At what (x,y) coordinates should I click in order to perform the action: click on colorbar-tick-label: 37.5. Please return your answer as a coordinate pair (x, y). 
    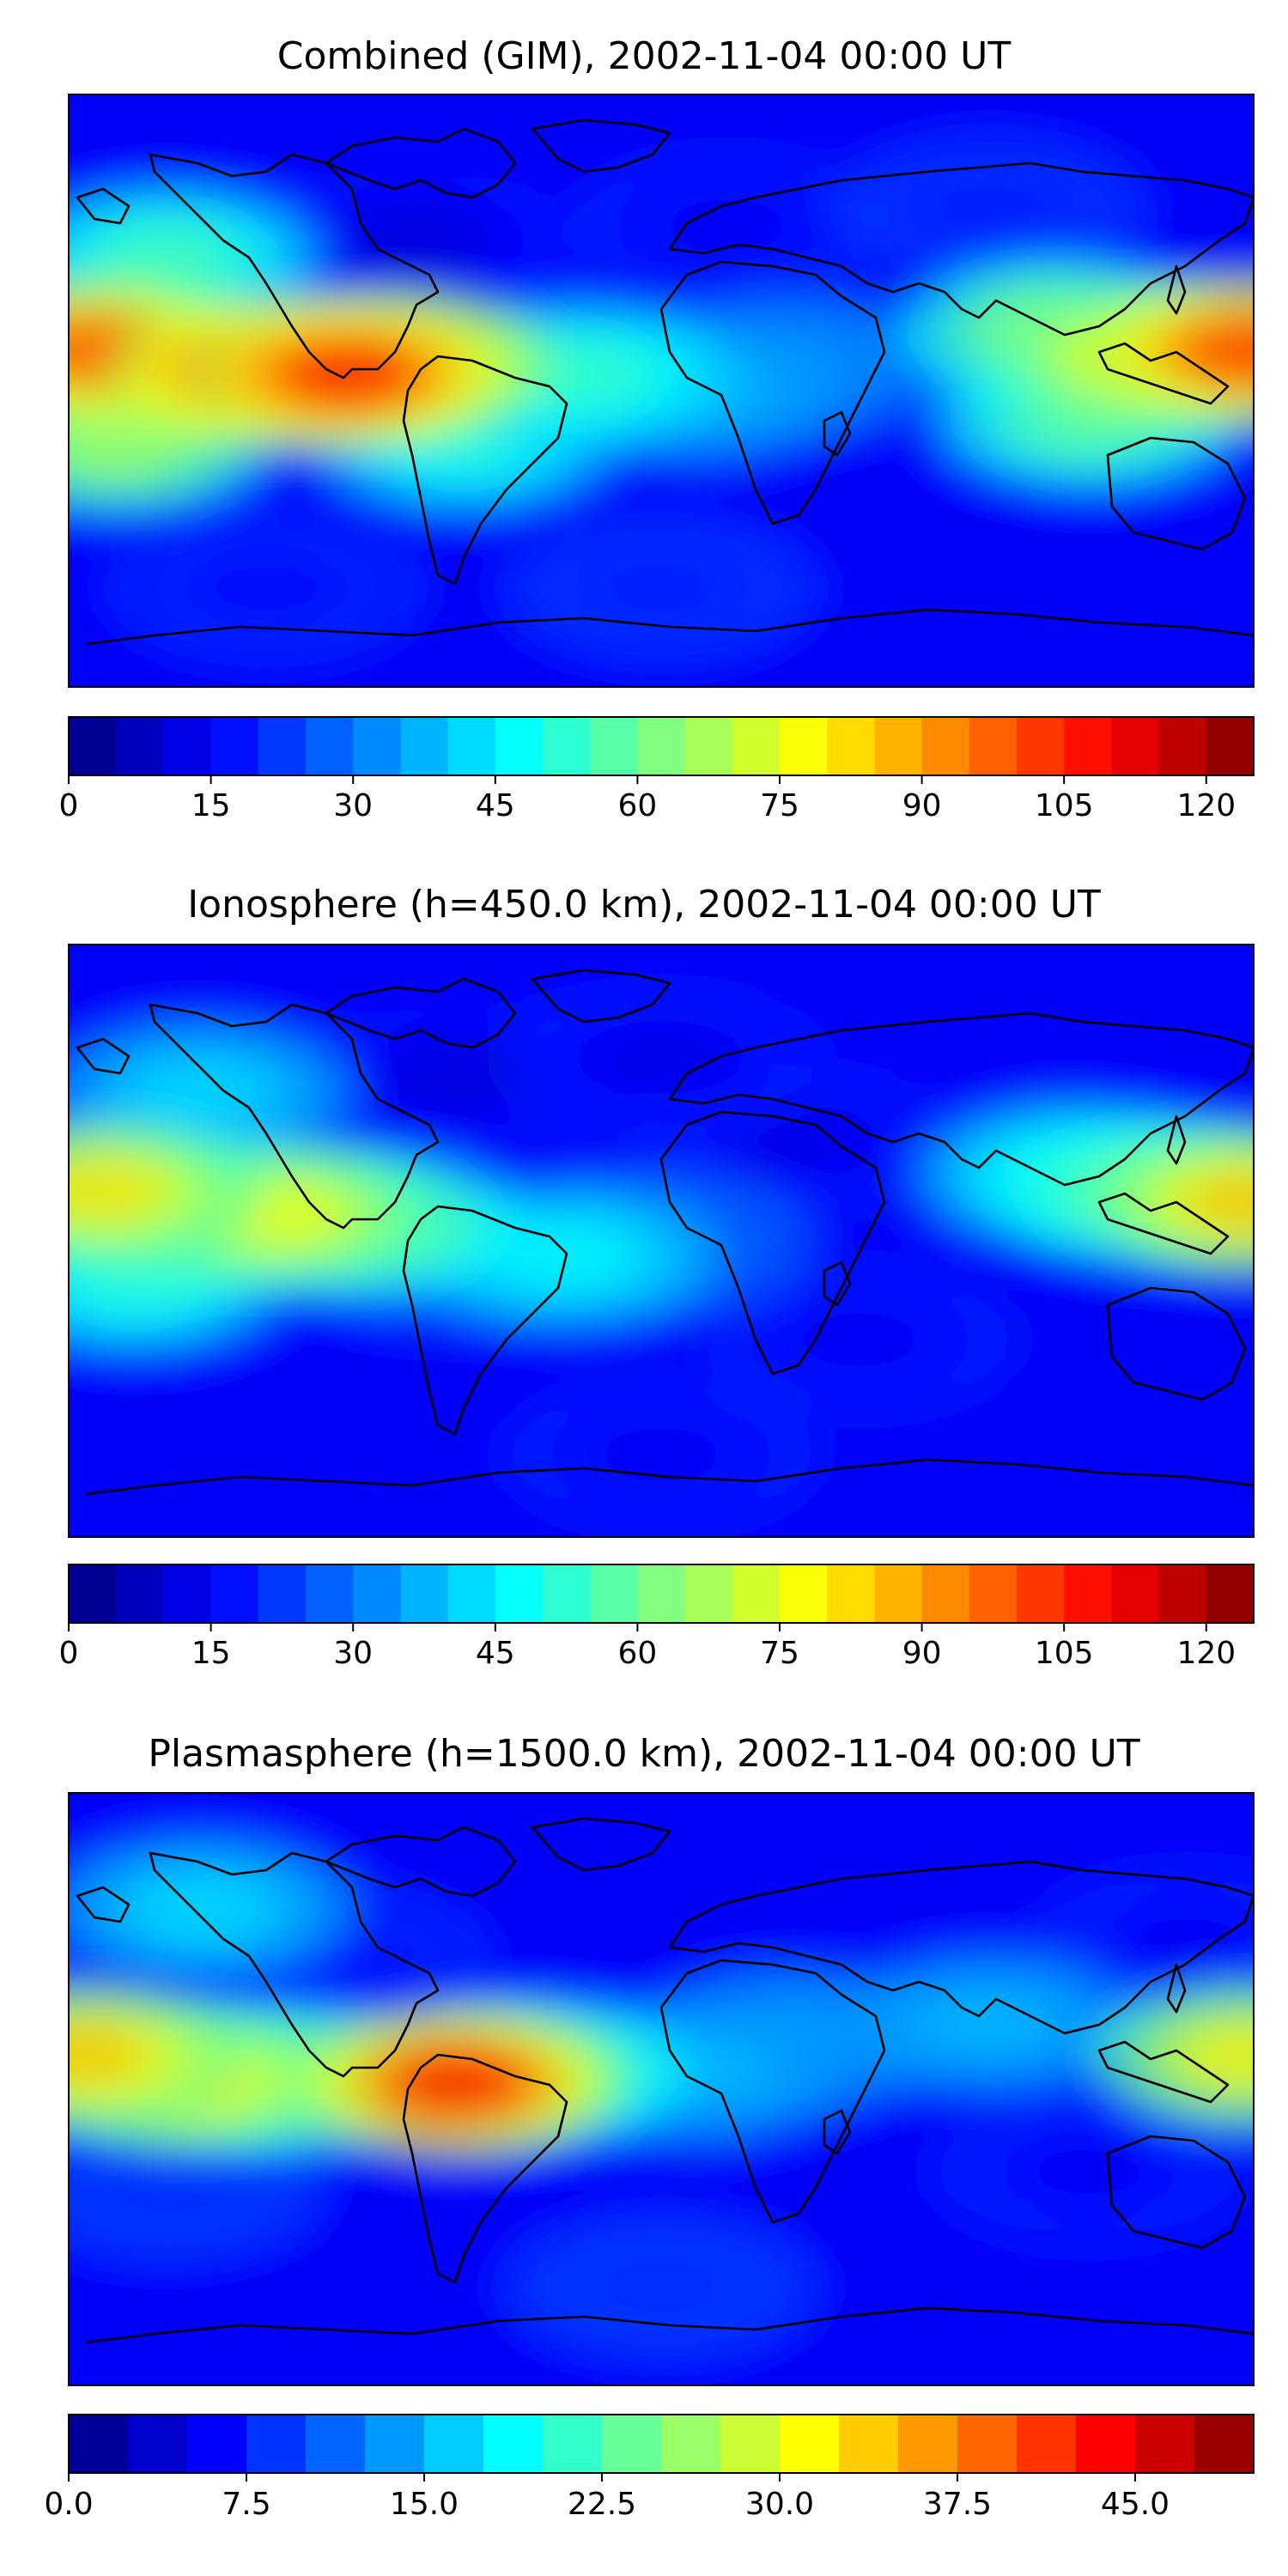
    Looking at the image, I should click on (958, 2504).